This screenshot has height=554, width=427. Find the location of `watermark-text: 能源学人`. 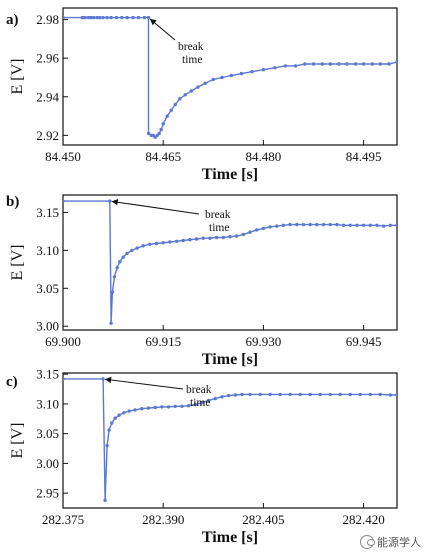

watermark-text: 能源学人 is located at coordinates (399, 542).